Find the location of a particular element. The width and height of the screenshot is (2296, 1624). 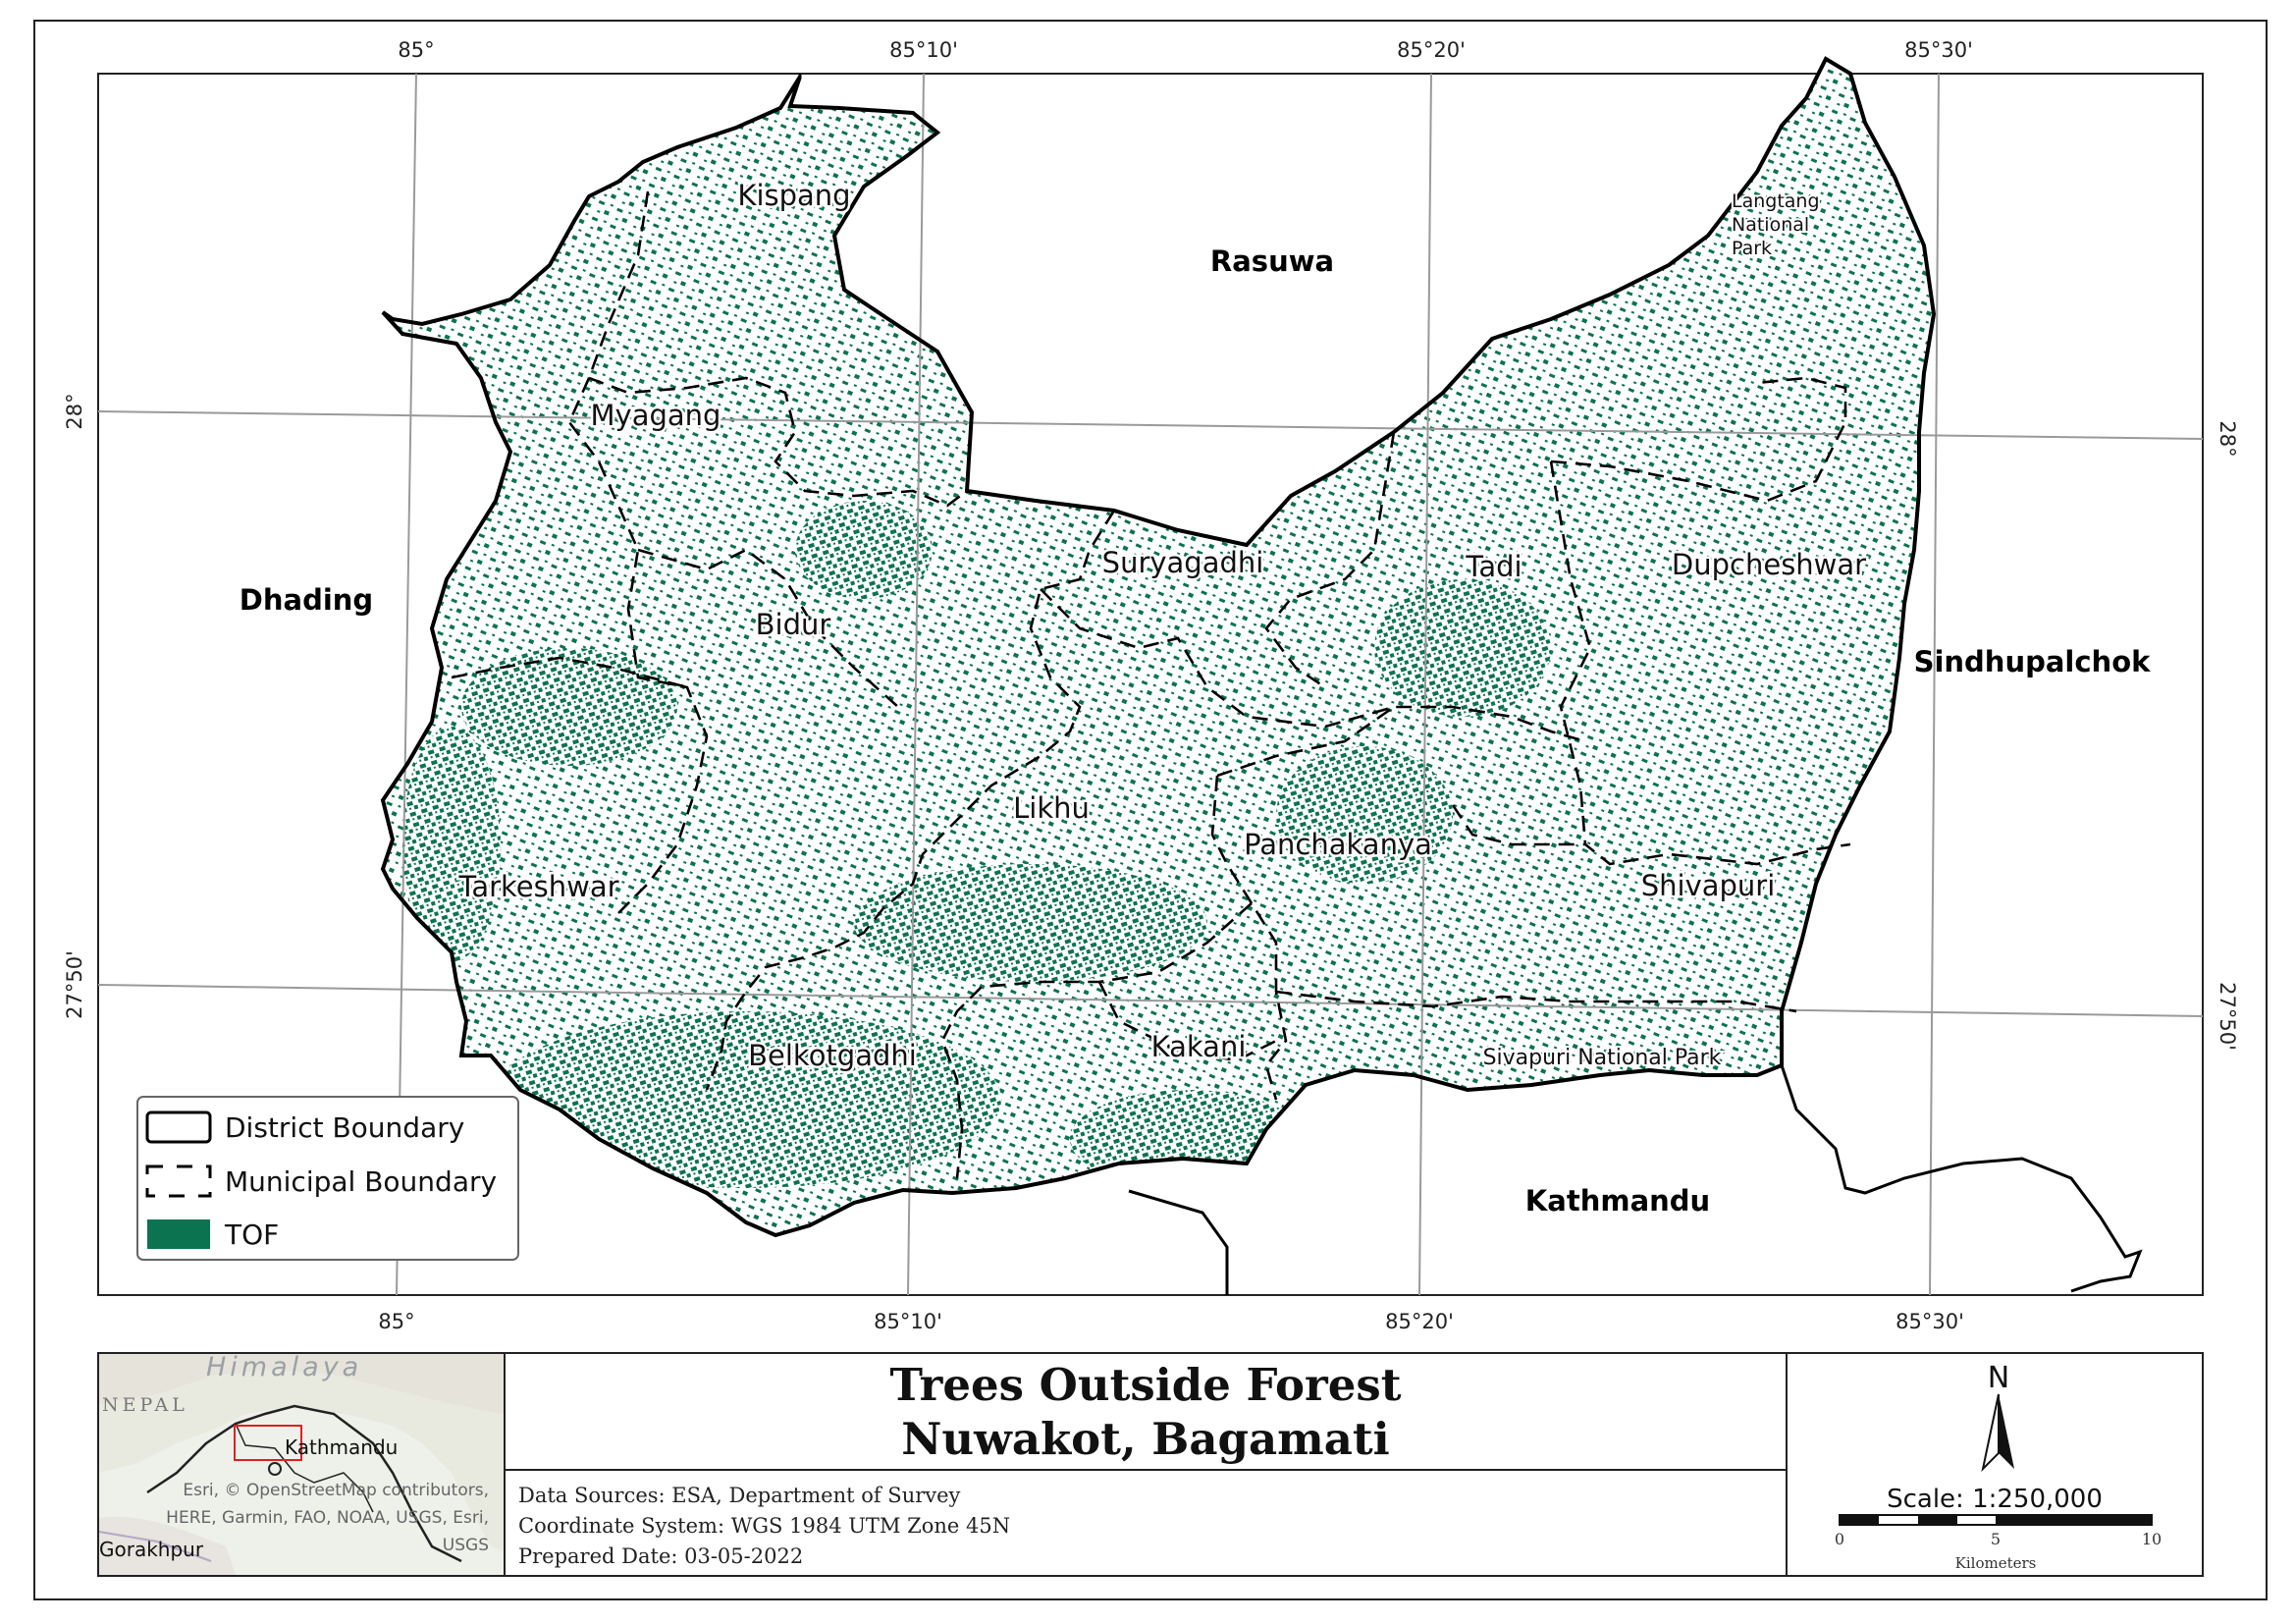

inset-credit-line3: USGS is located at coordinates (466, 1545).